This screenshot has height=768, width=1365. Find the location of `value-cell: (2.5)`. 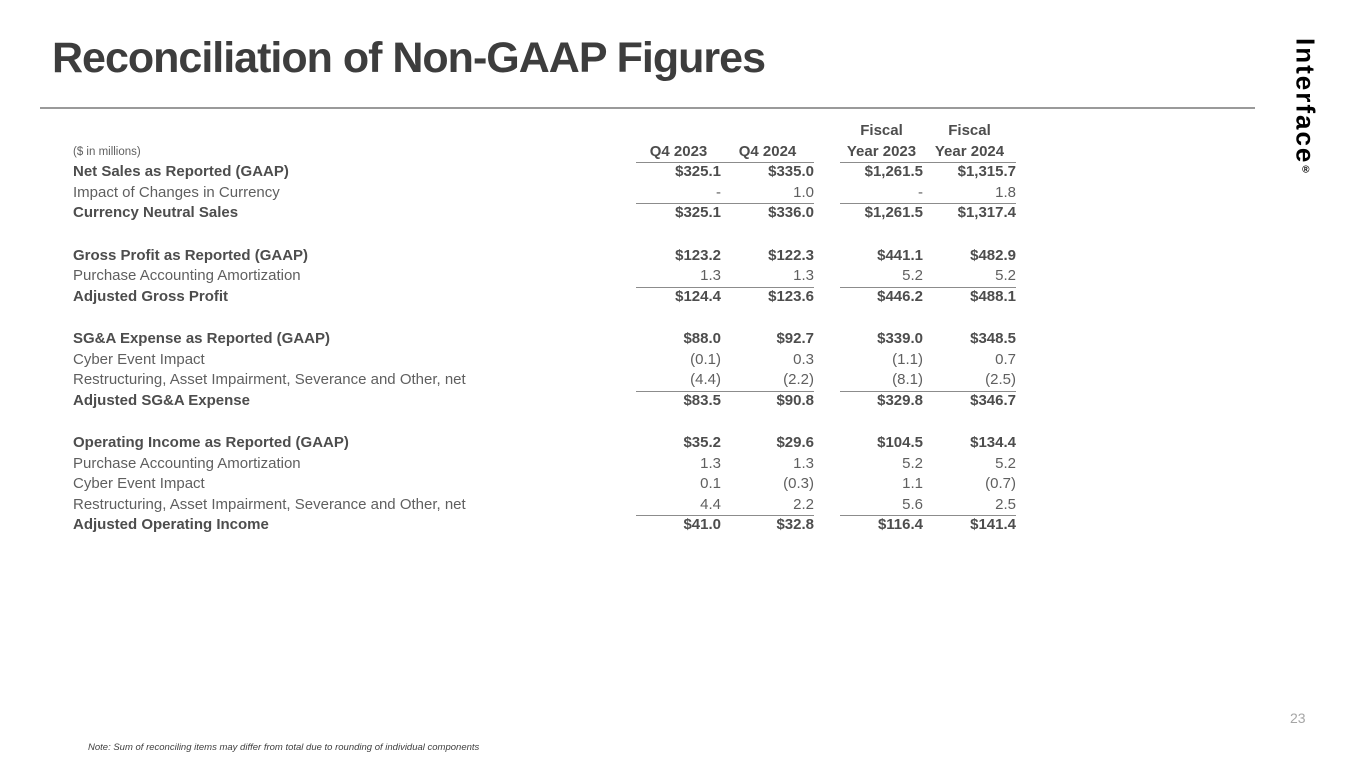

value-cell: (2.5) is located at coordinates (1000, 379).